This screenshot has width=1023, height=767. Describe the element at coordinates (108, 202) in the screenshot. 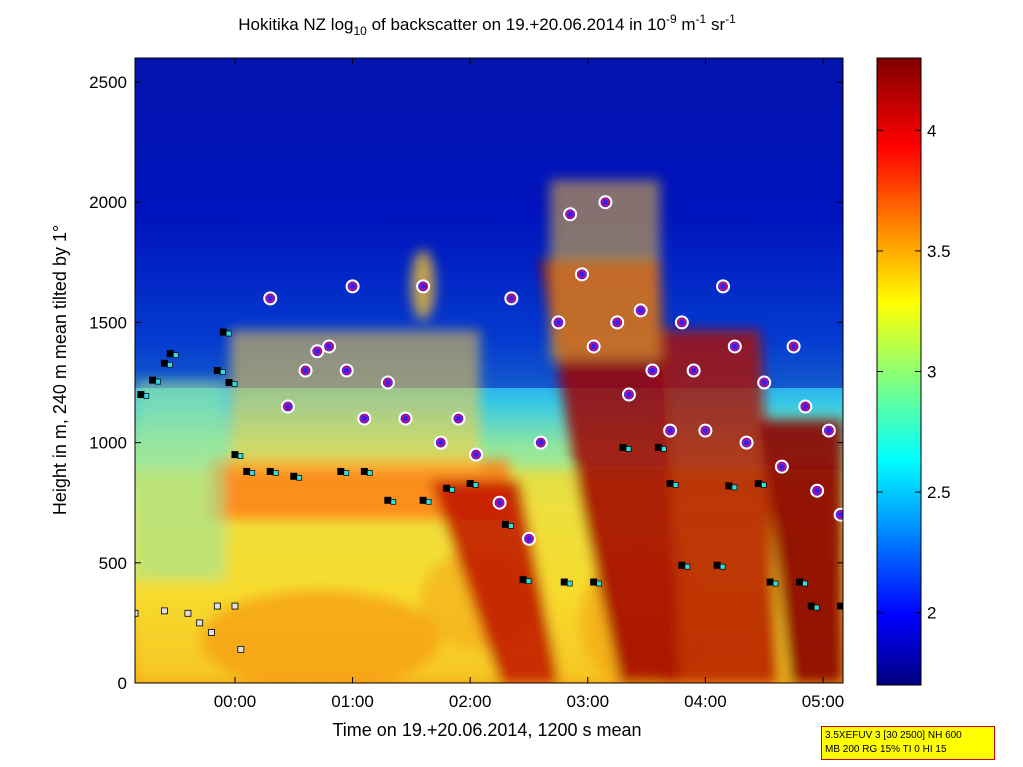

I see `y-tick-label: 2000` at that location.